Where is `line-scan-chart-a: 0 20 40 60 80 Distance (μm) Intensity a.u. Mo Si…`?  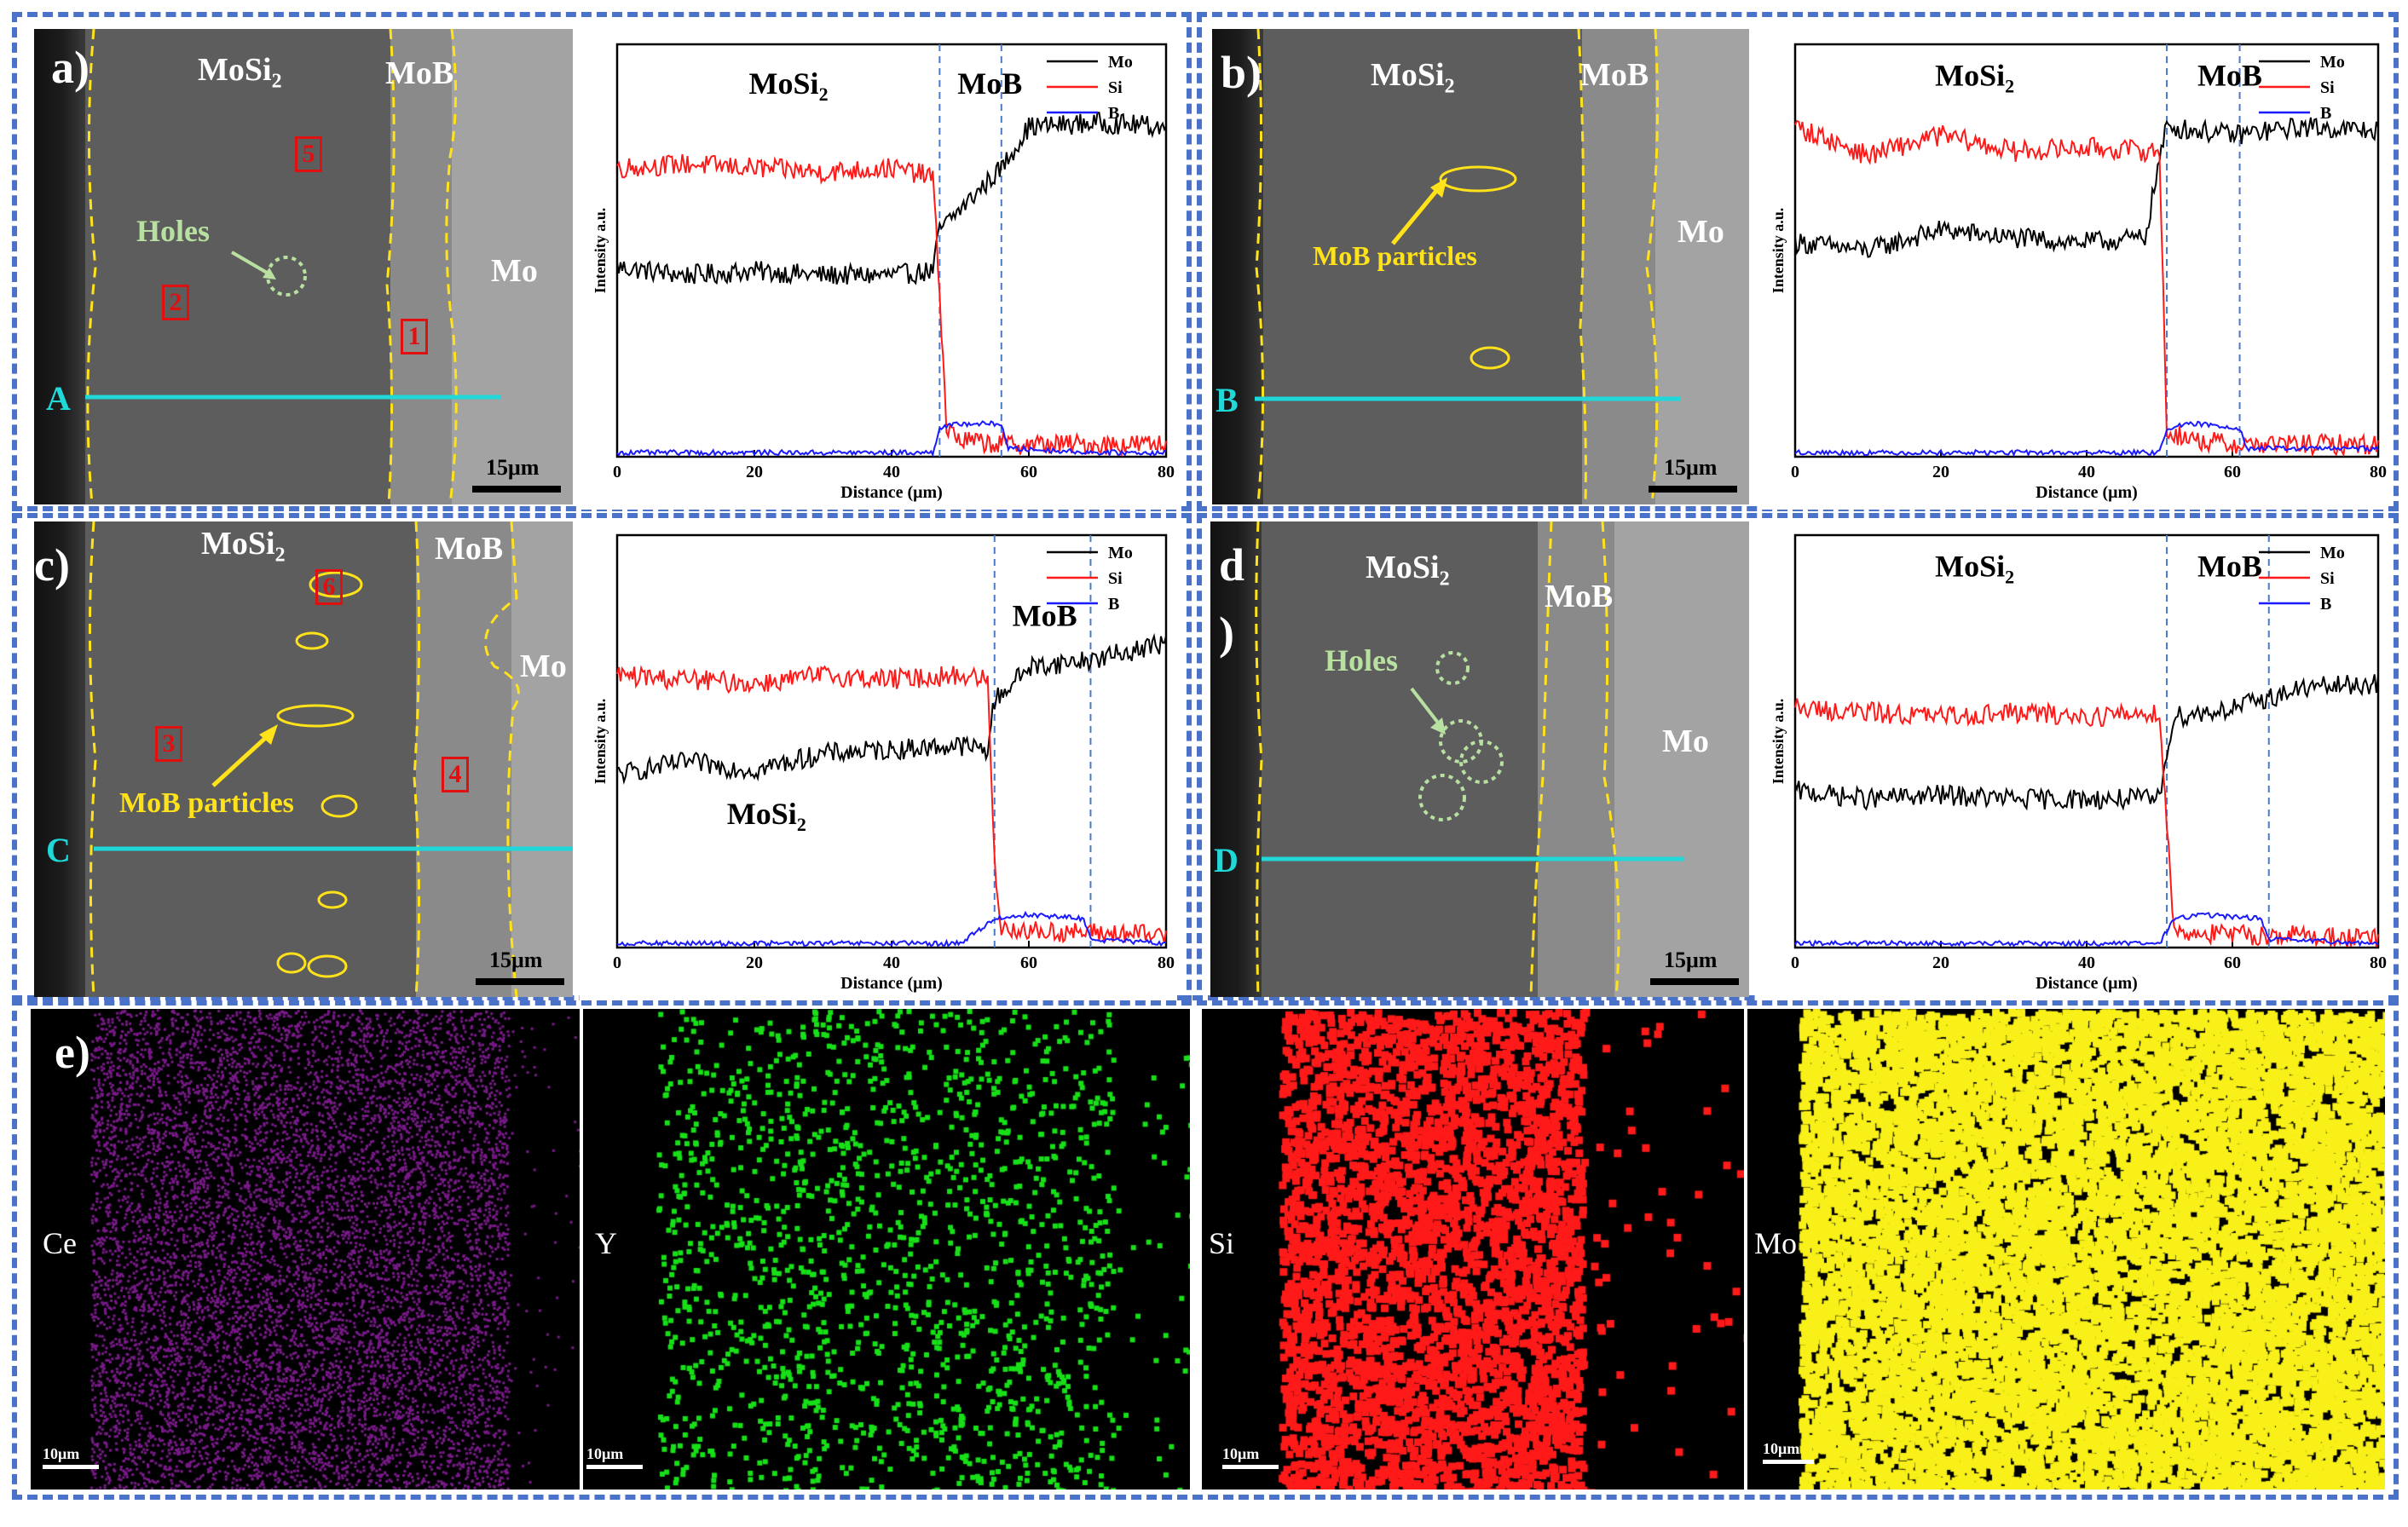 line-scan-chart-a: 0 20 40 60 80 Distance (μm) Intensity a.u. Mo Si… is located at coordinates (878, 271).